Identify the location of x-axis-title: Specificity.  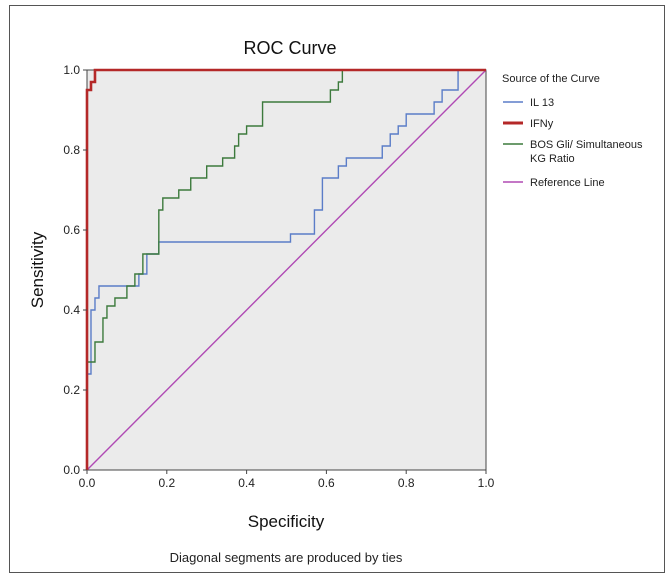
(286, 521).